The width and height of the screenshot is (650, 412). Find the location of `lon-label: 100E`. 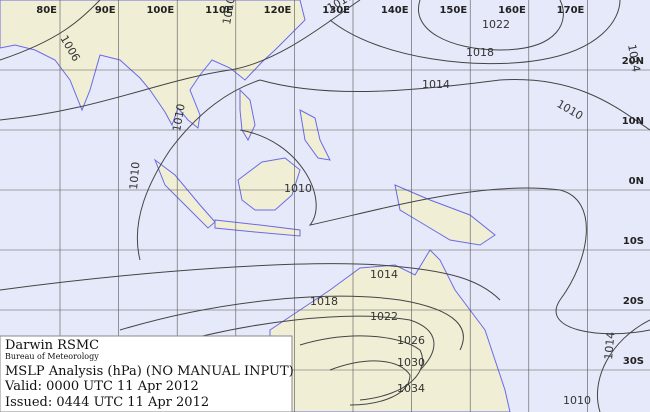

lon-label: 100E is located at coordinates (160, 10).